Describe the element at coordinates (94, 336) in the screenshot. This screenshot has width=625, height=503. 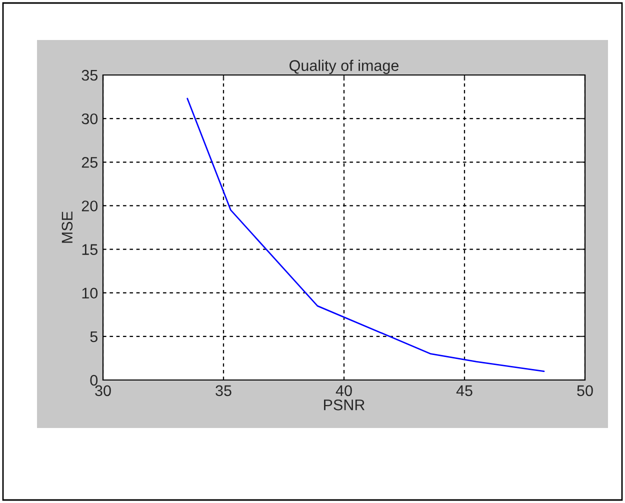
I see `y-tick-label: 5` at that location.